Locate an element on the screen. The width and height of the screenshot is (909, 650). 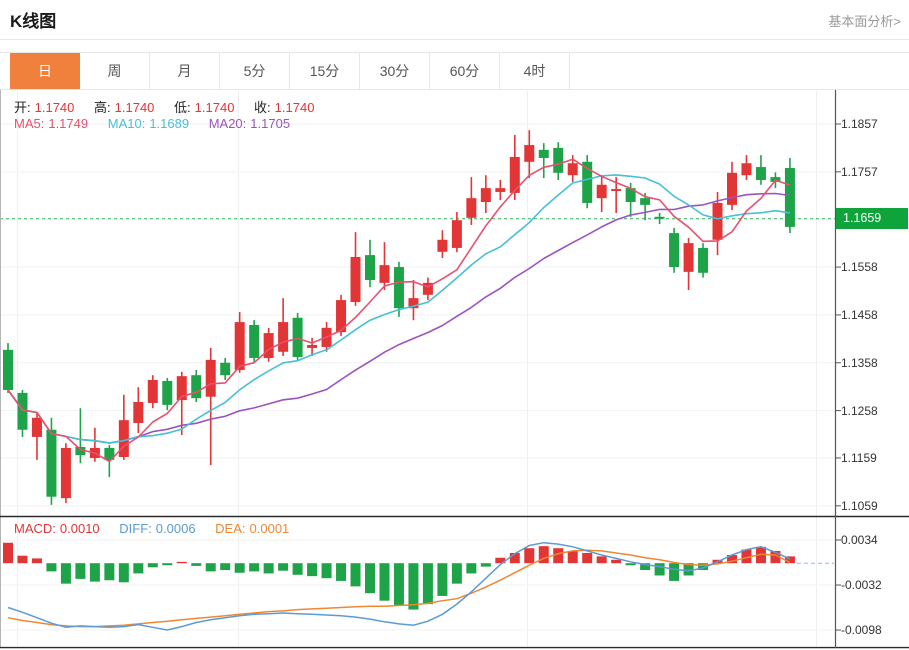
price-axis-label: 1.1558 is located at coordinates (859, 267).